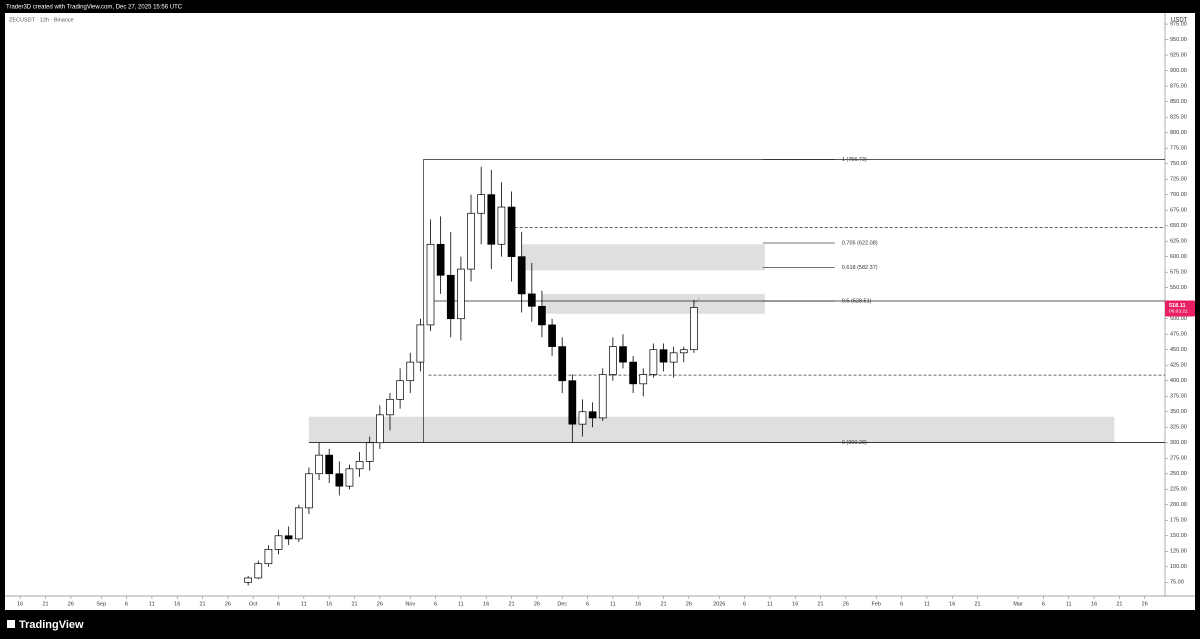 The height and width of the screenshot is (639, 1200). Describe the element at coordinates (1178, 474) in the screenshot. I see `y-tick-label: 250.00` at that location.